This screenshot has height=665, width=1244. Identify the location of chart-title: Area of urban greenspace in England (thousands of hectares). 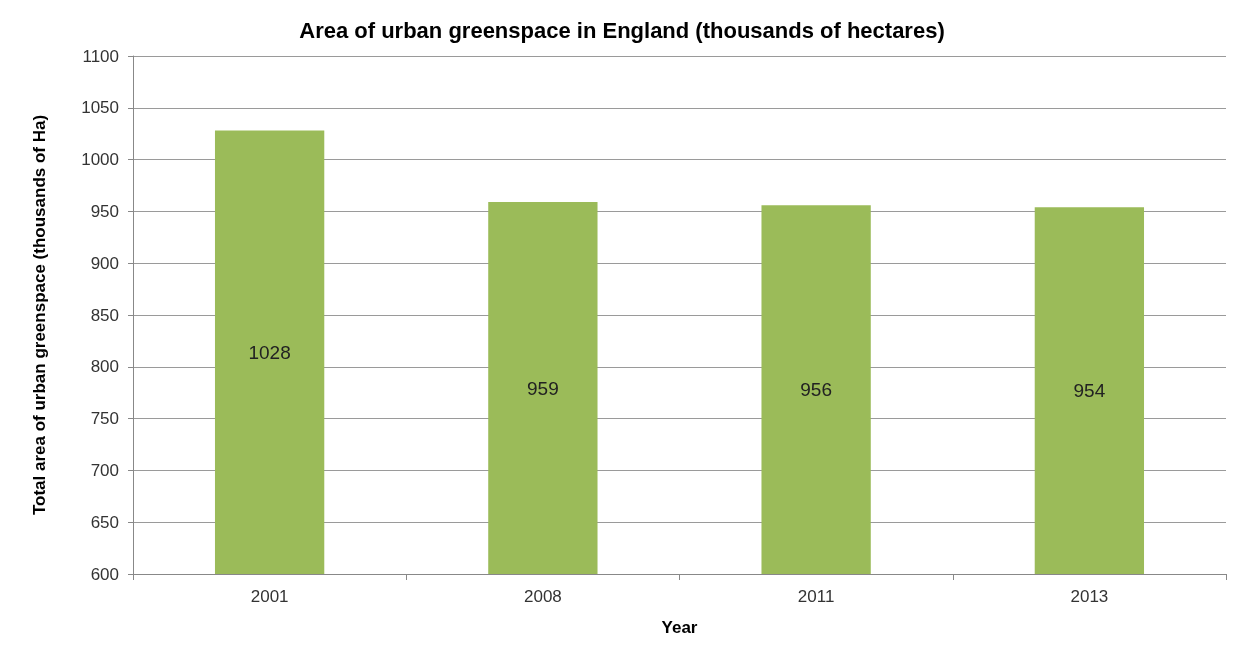
(622, 30).